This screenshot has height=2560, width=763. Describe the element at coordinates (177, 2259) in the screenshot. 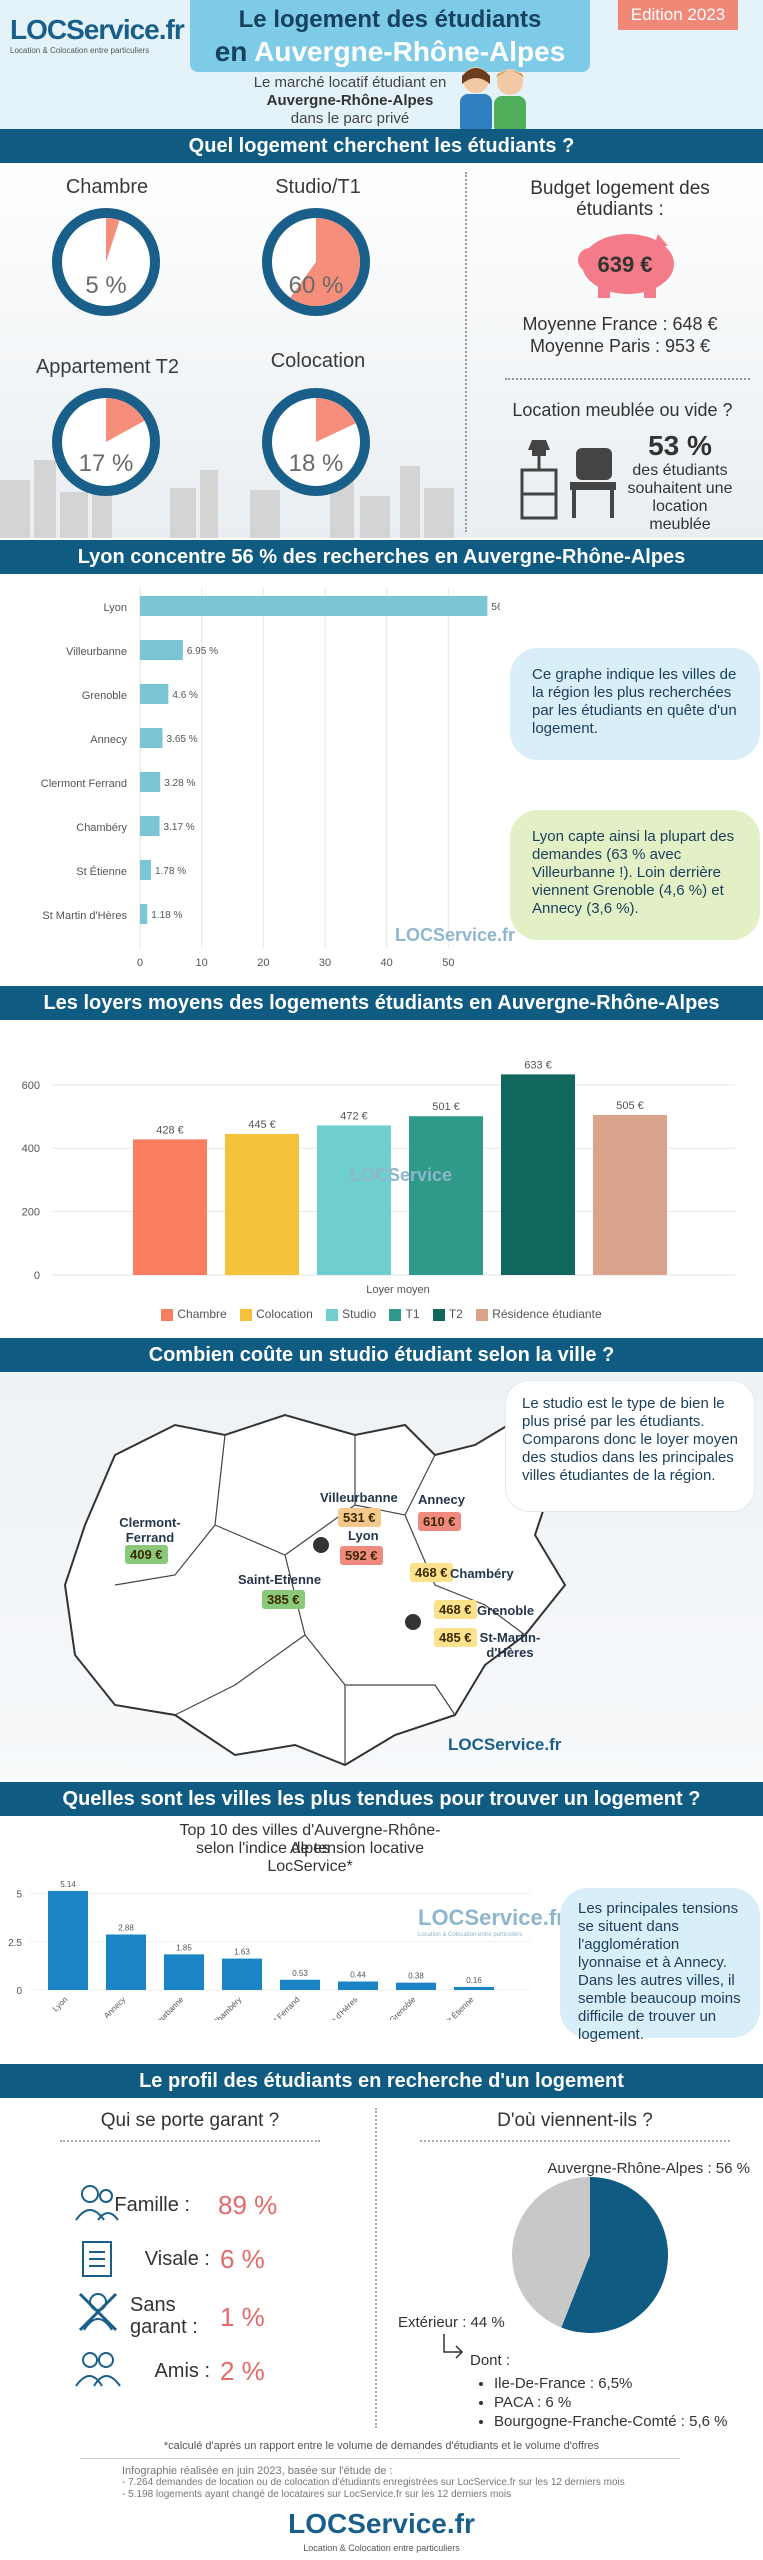

I see `garant-visale-label: Visale :` at that location.